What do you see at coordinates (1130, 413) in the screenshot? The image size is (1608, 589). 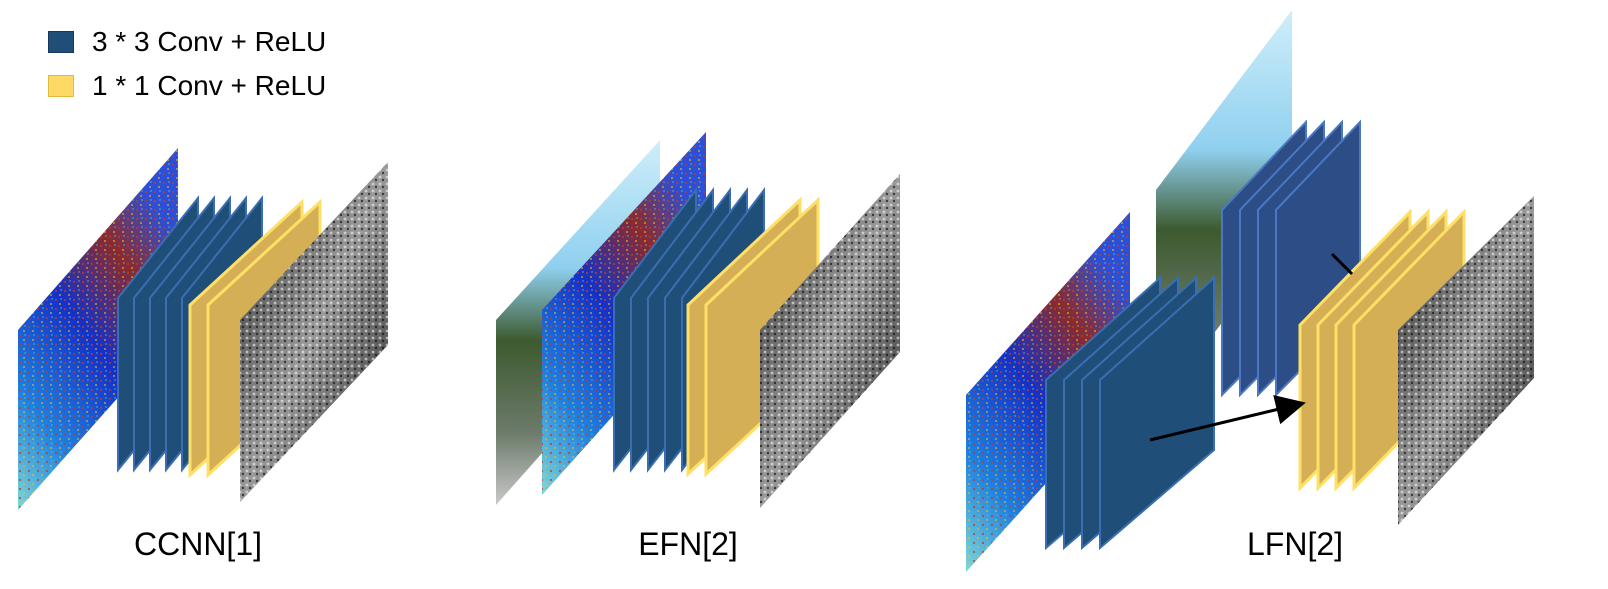 I see `conv3x3-stack-cost` at bounding box center [1130, 413].